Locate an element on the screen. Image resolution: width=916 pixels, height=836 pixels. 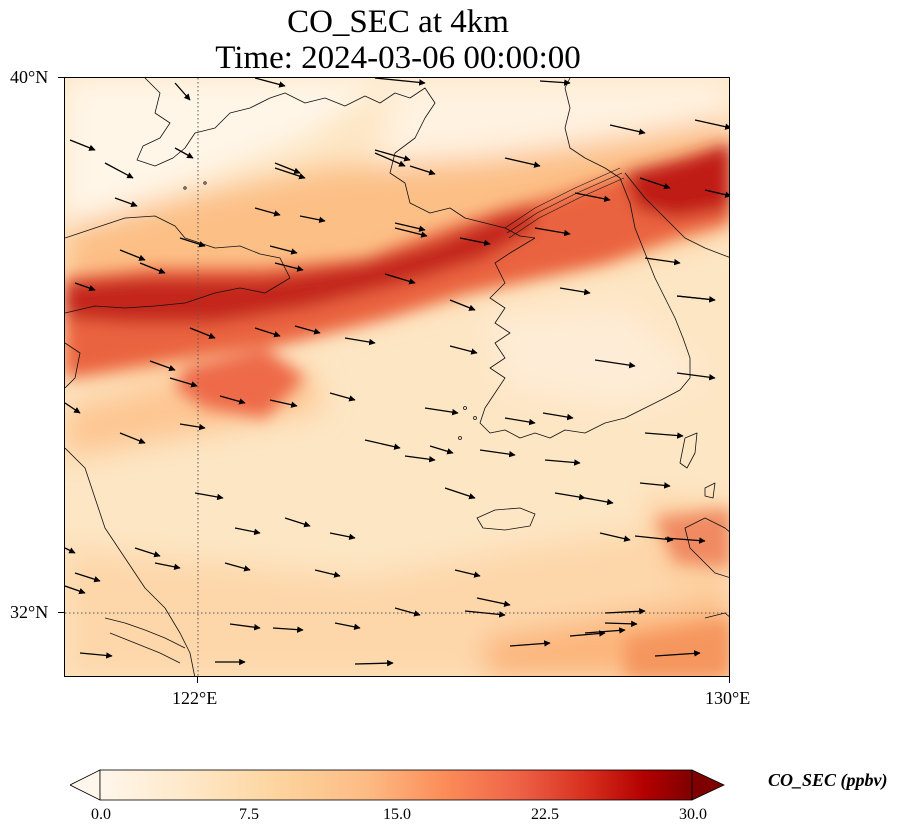
colorbar-tick-0: 0.0 is located at coordinates (101, 814).